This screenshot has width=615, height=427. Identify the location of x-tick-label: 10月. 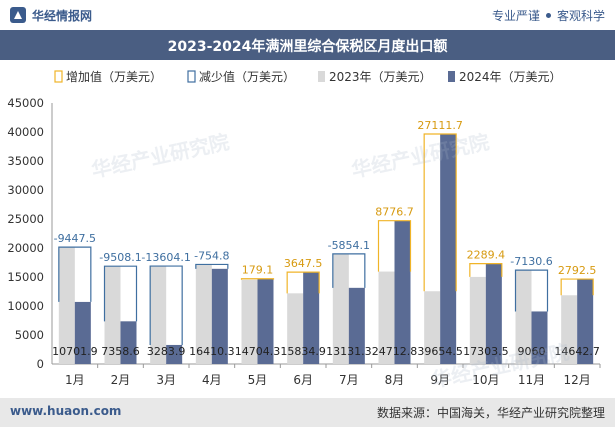
(485, 380).